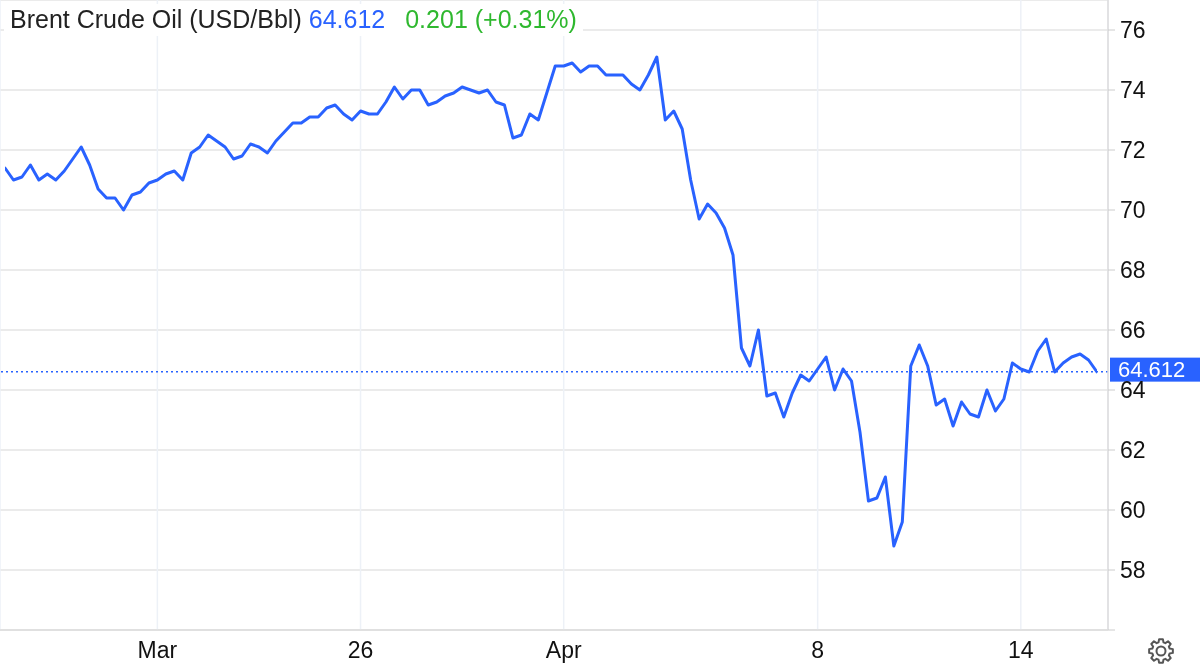 Image resolution: width=1200 pixels, height=670 pixels. I want to click on annotation: 0.201 (+0.31%), so click(491, 19).